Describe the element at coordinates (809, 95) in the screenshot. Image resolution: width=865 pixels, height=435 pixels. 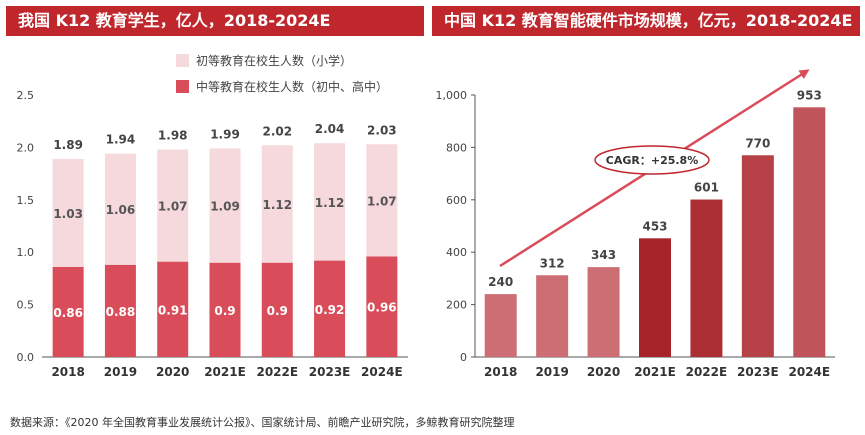
I see `data-label-value: 953` at that location.